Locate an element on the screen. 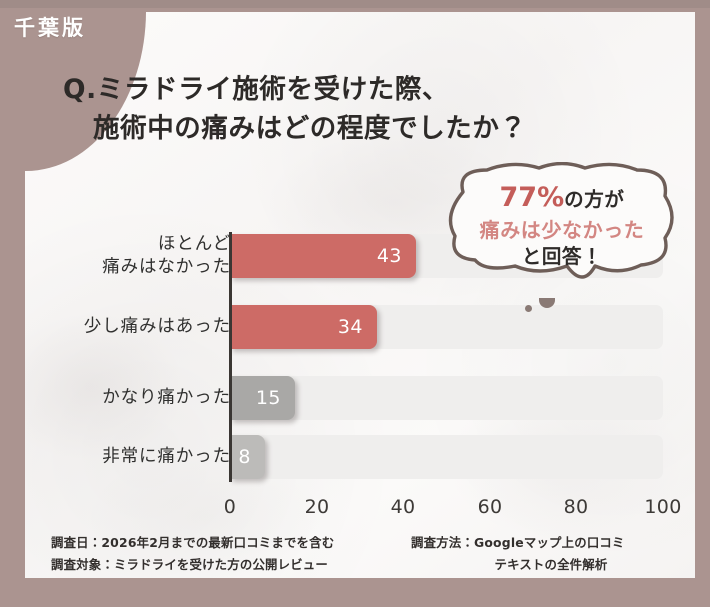 The width and height of the screenshot is (710, 607). x-tick-80: 80 is located at coordinates (576, 507).